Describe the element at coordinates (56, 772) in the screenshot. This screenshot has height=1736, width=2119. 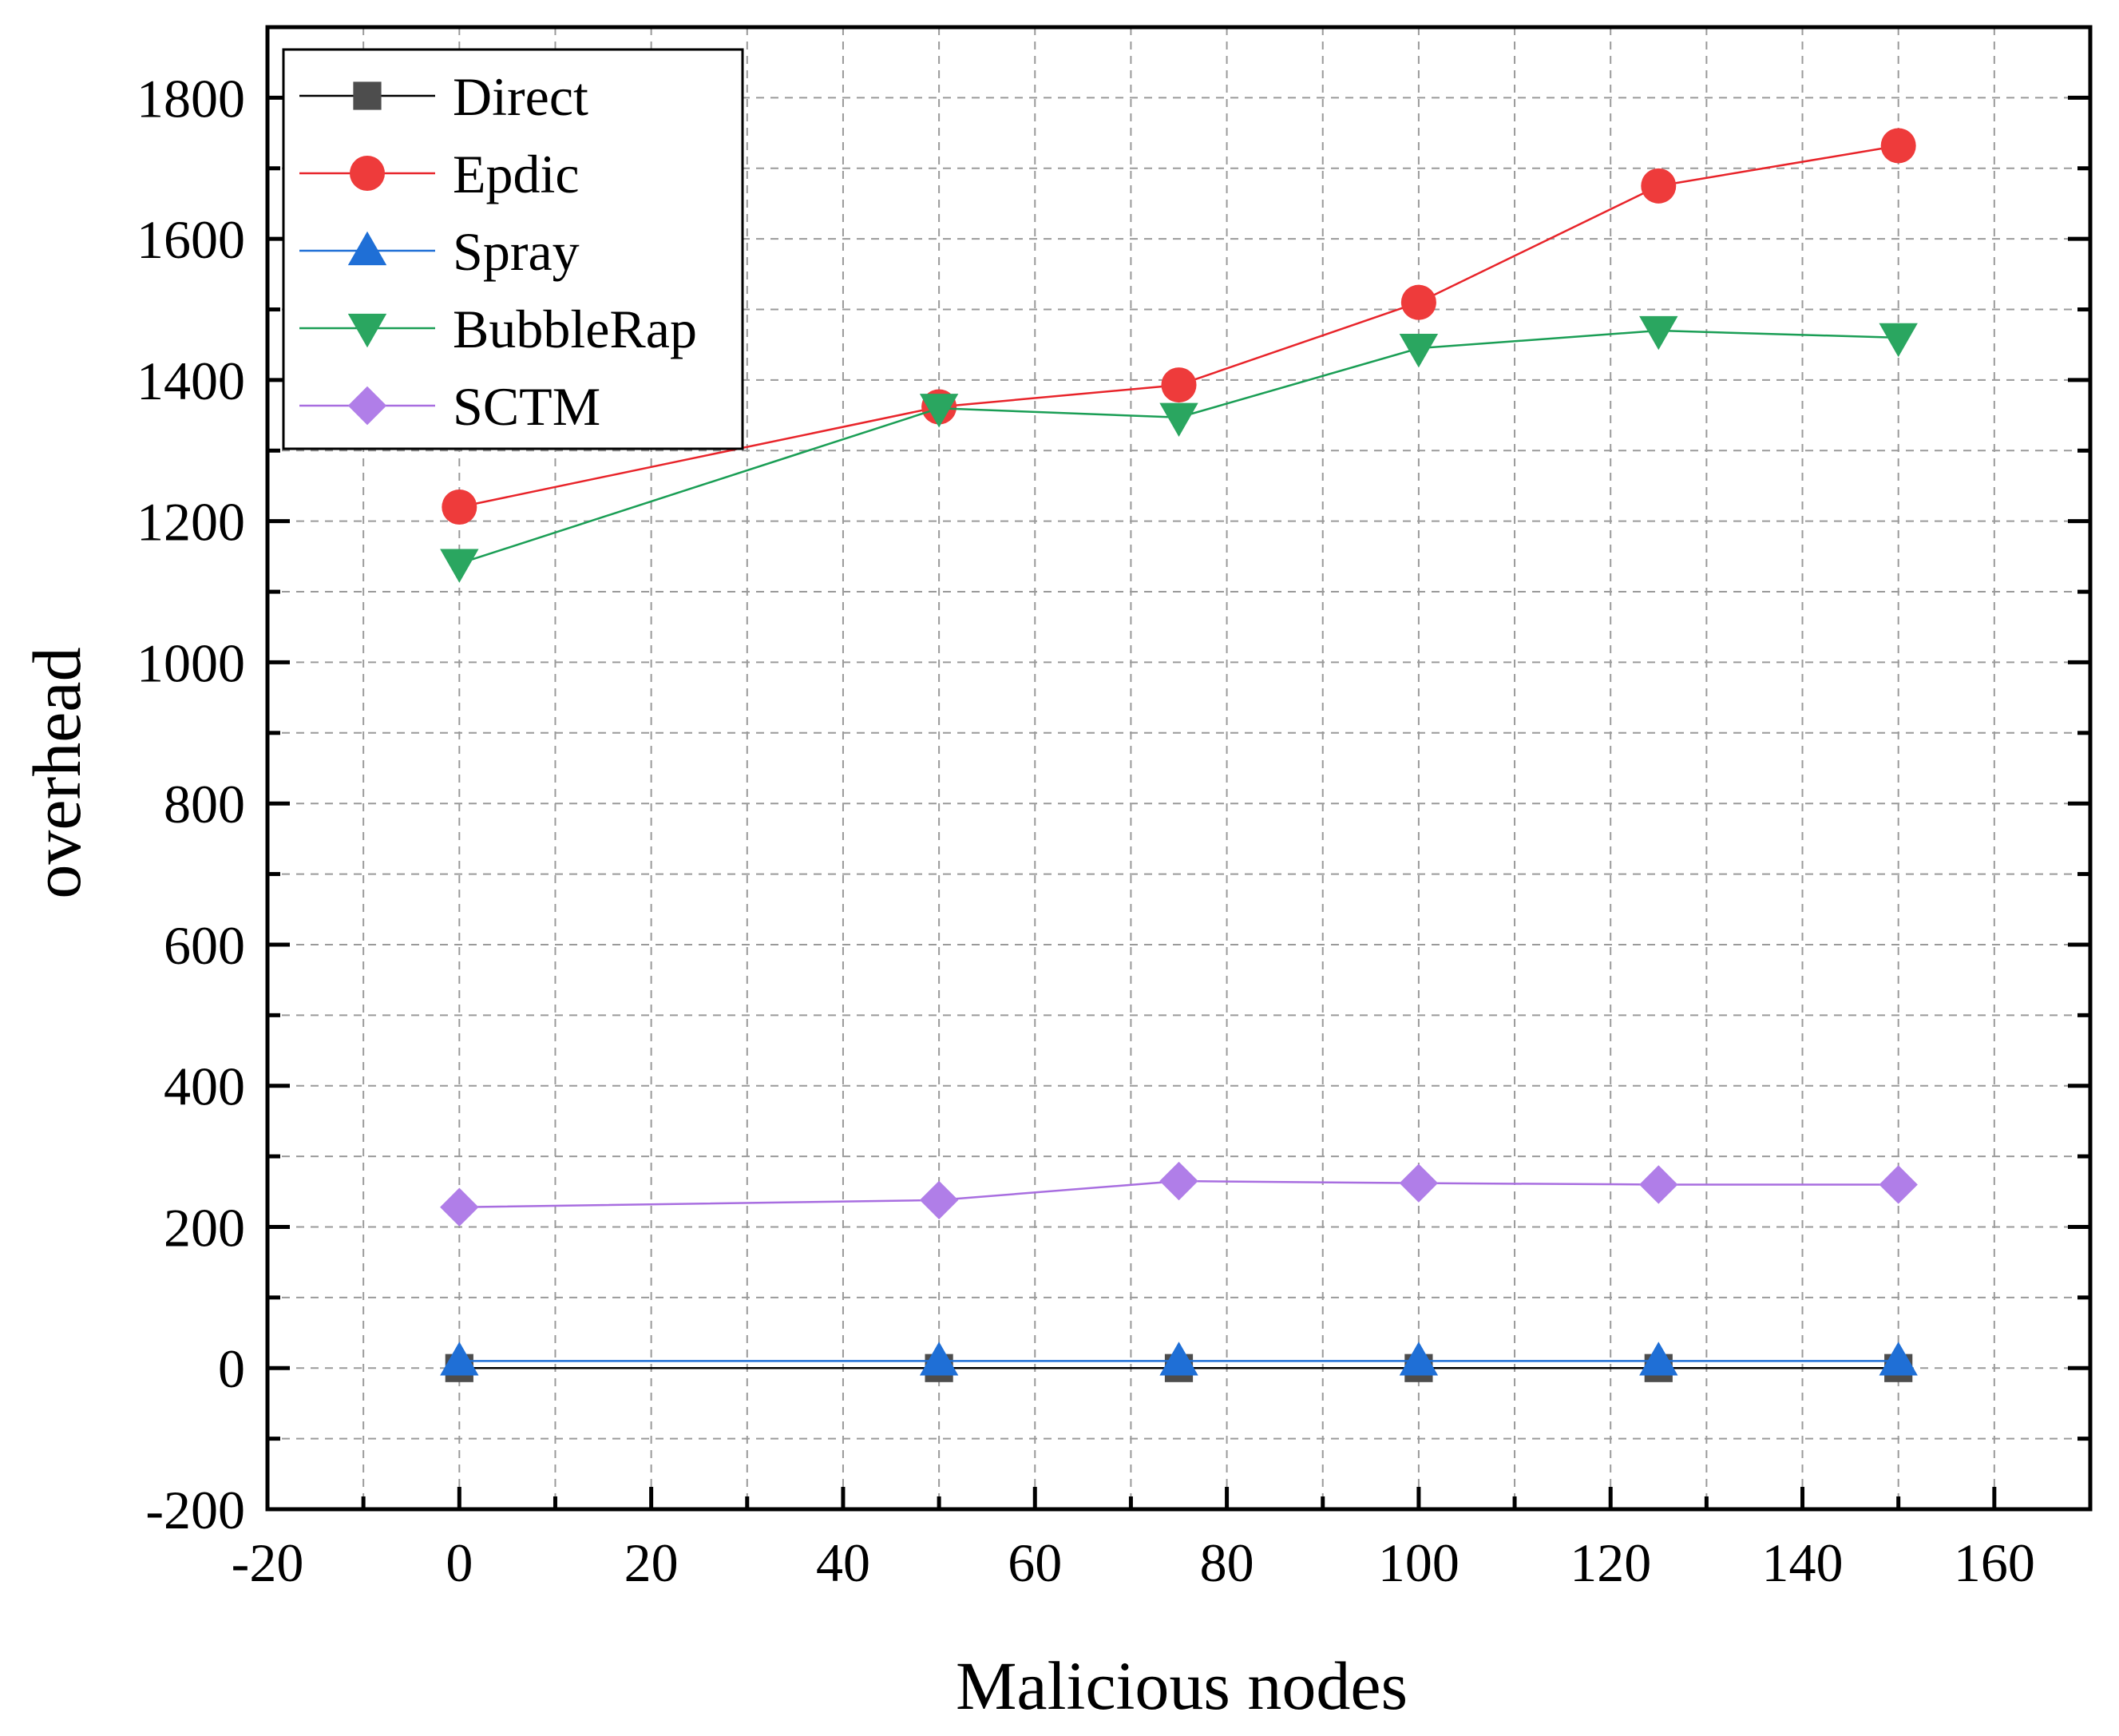
I see `y-axis-label: overhead` at that location.